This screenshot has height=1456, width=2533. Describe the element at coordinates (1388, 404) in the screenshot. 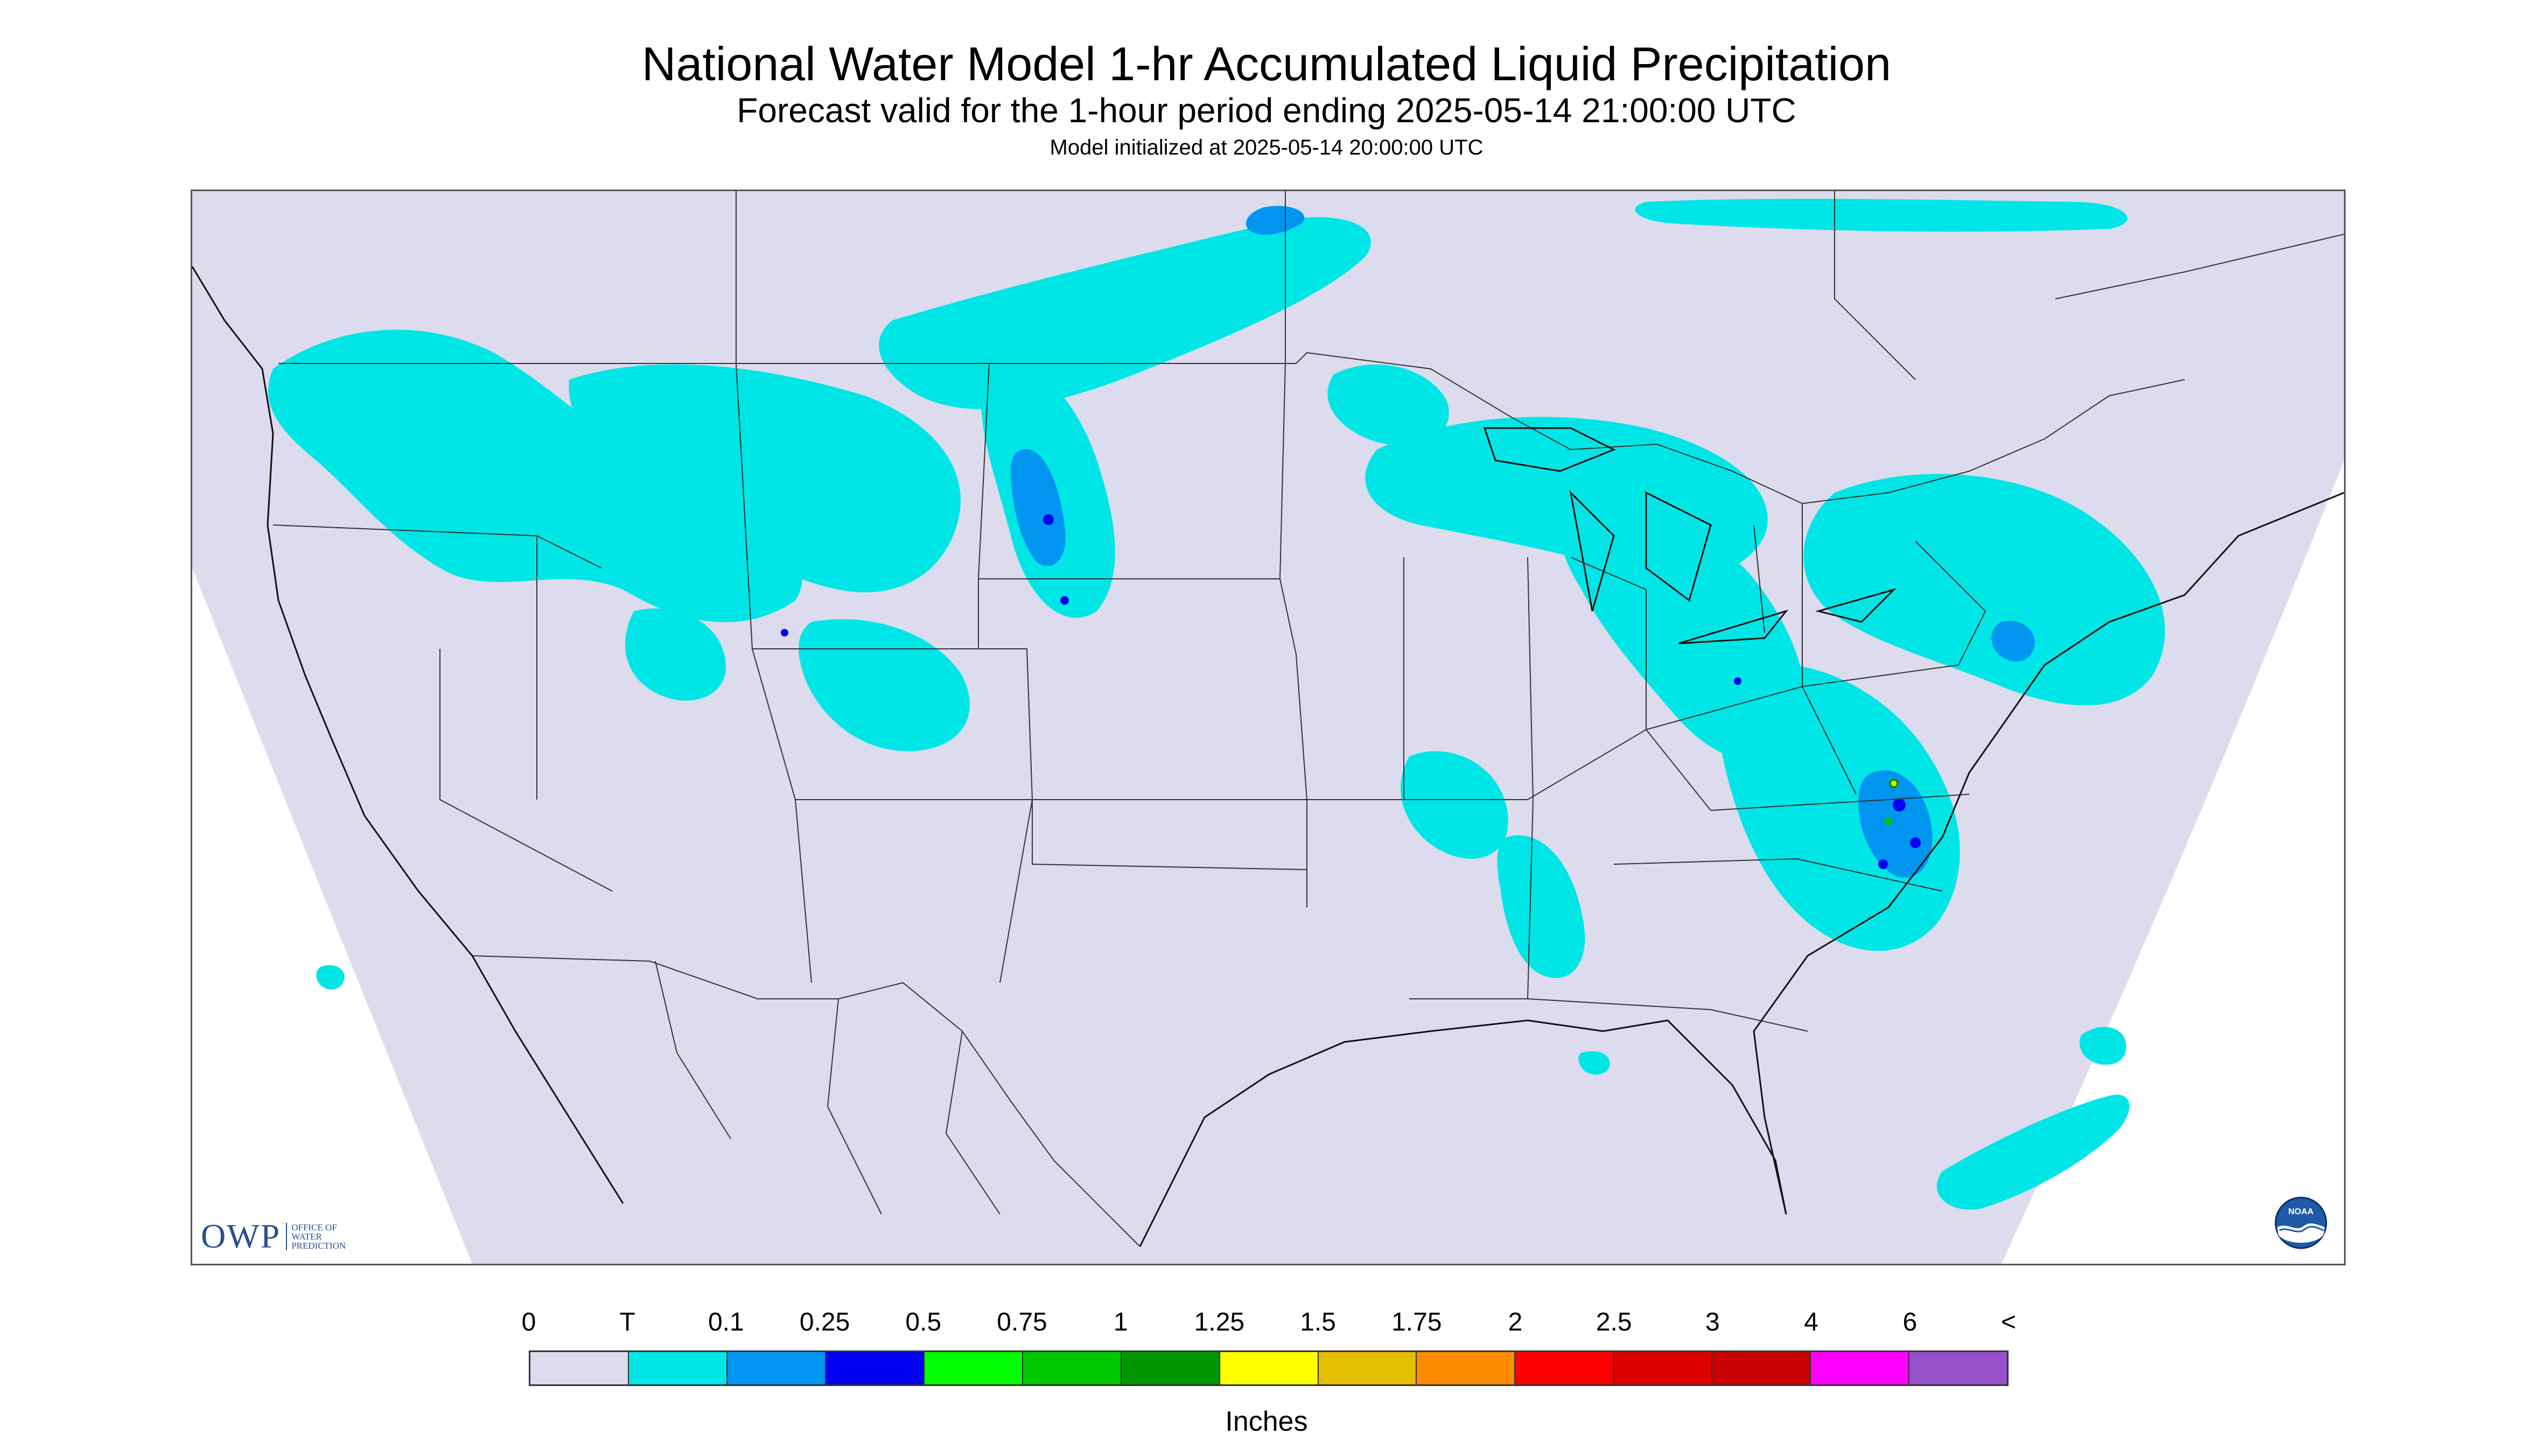

I see `precip-minnesota` at that location.